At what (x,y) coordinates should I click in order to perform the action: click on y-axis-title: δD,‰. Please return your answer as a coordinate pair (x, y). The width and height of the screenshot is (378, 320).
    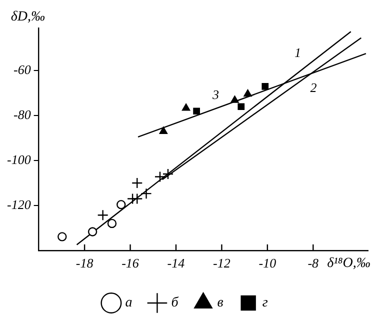
    Looking at the image, I should click on (27, 17).